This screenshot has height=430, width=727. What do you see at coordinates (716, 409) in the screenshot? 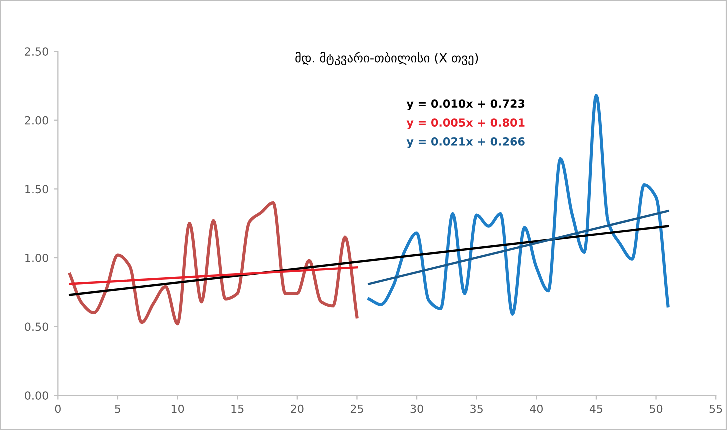
I see `x-tick-label: 55` at bounding box center [716, 409].